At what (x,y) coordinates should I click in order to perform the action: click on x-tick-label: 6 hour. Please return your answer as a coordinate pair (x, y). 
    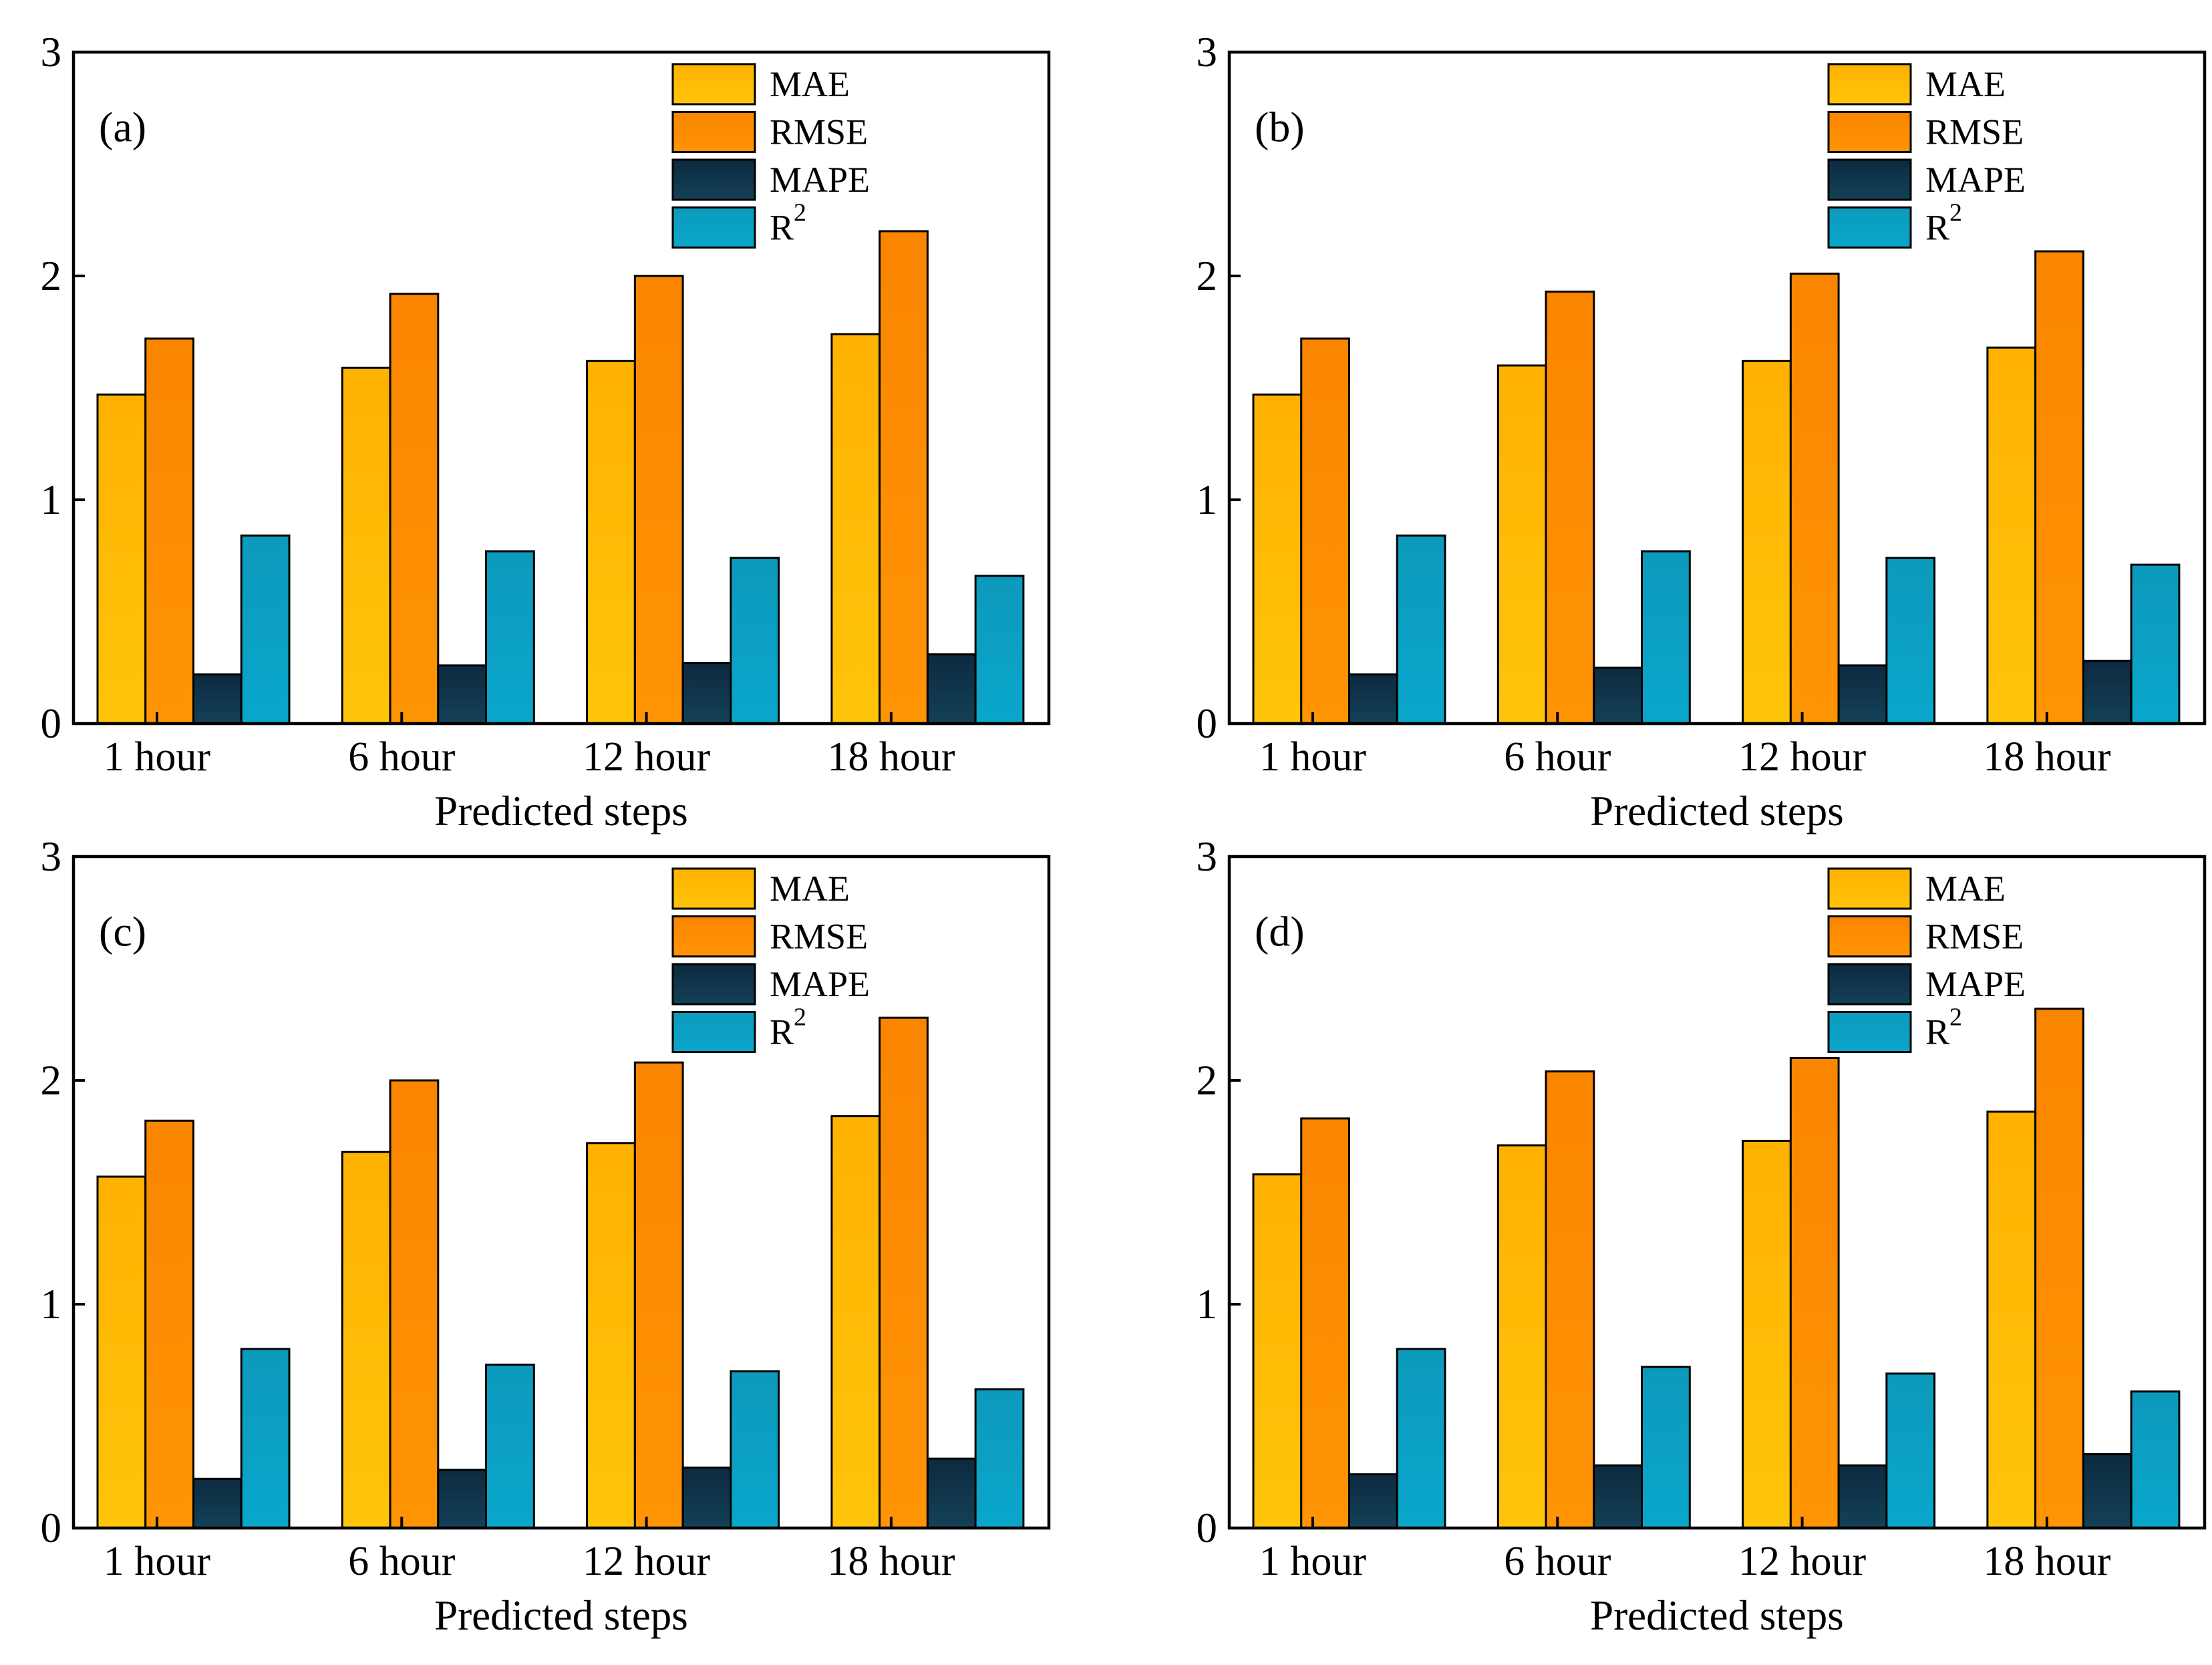
    Looking at the image, I should click on (402, 757).